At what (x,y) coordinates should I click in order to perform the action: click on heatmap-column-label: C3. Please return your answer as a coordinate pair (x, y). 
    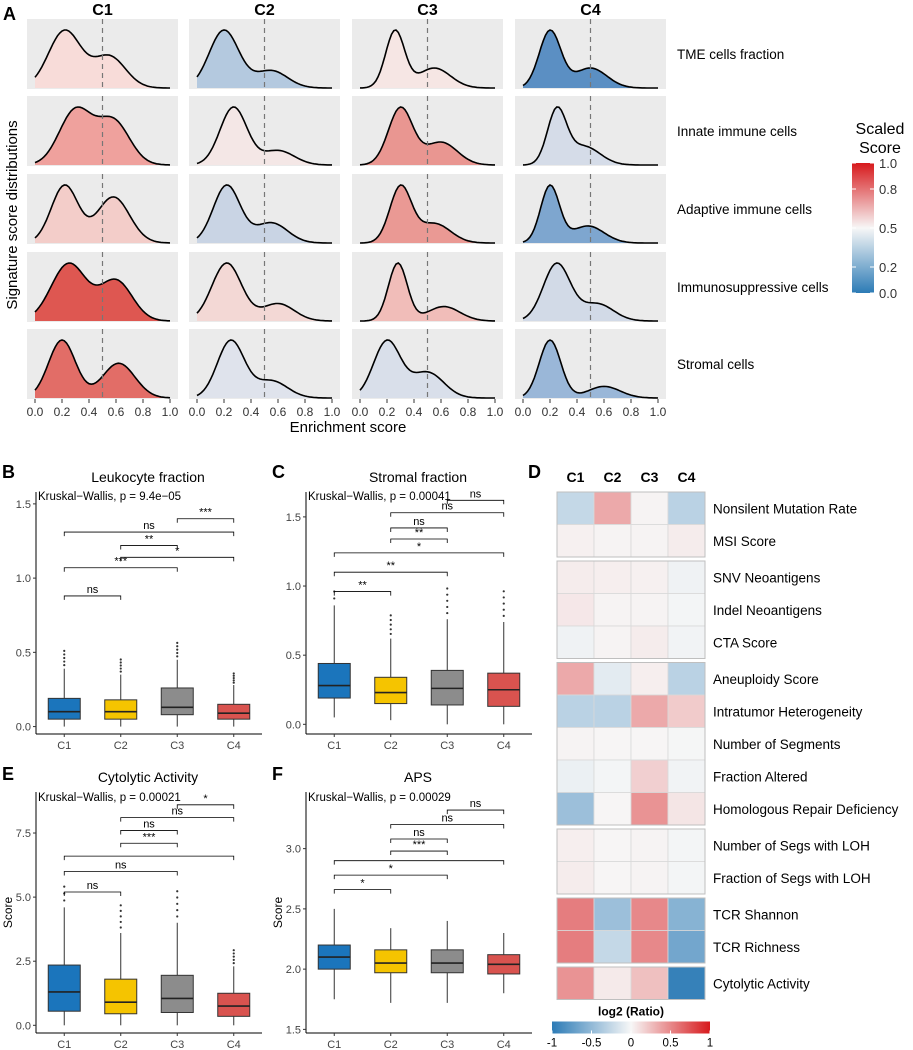
    Looking at the image, I should click on (650, 477).